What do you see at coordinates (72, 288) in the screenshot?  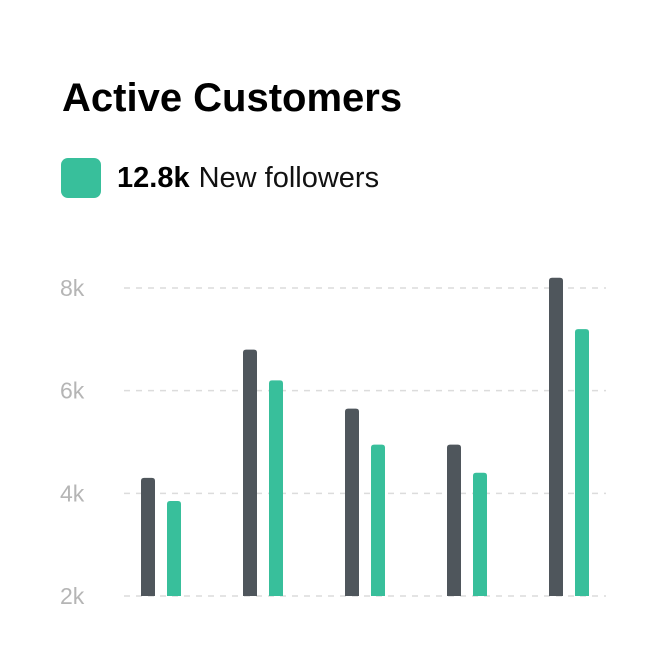 I see `y-tick-label: 8k` at bounding box center [72, 288].